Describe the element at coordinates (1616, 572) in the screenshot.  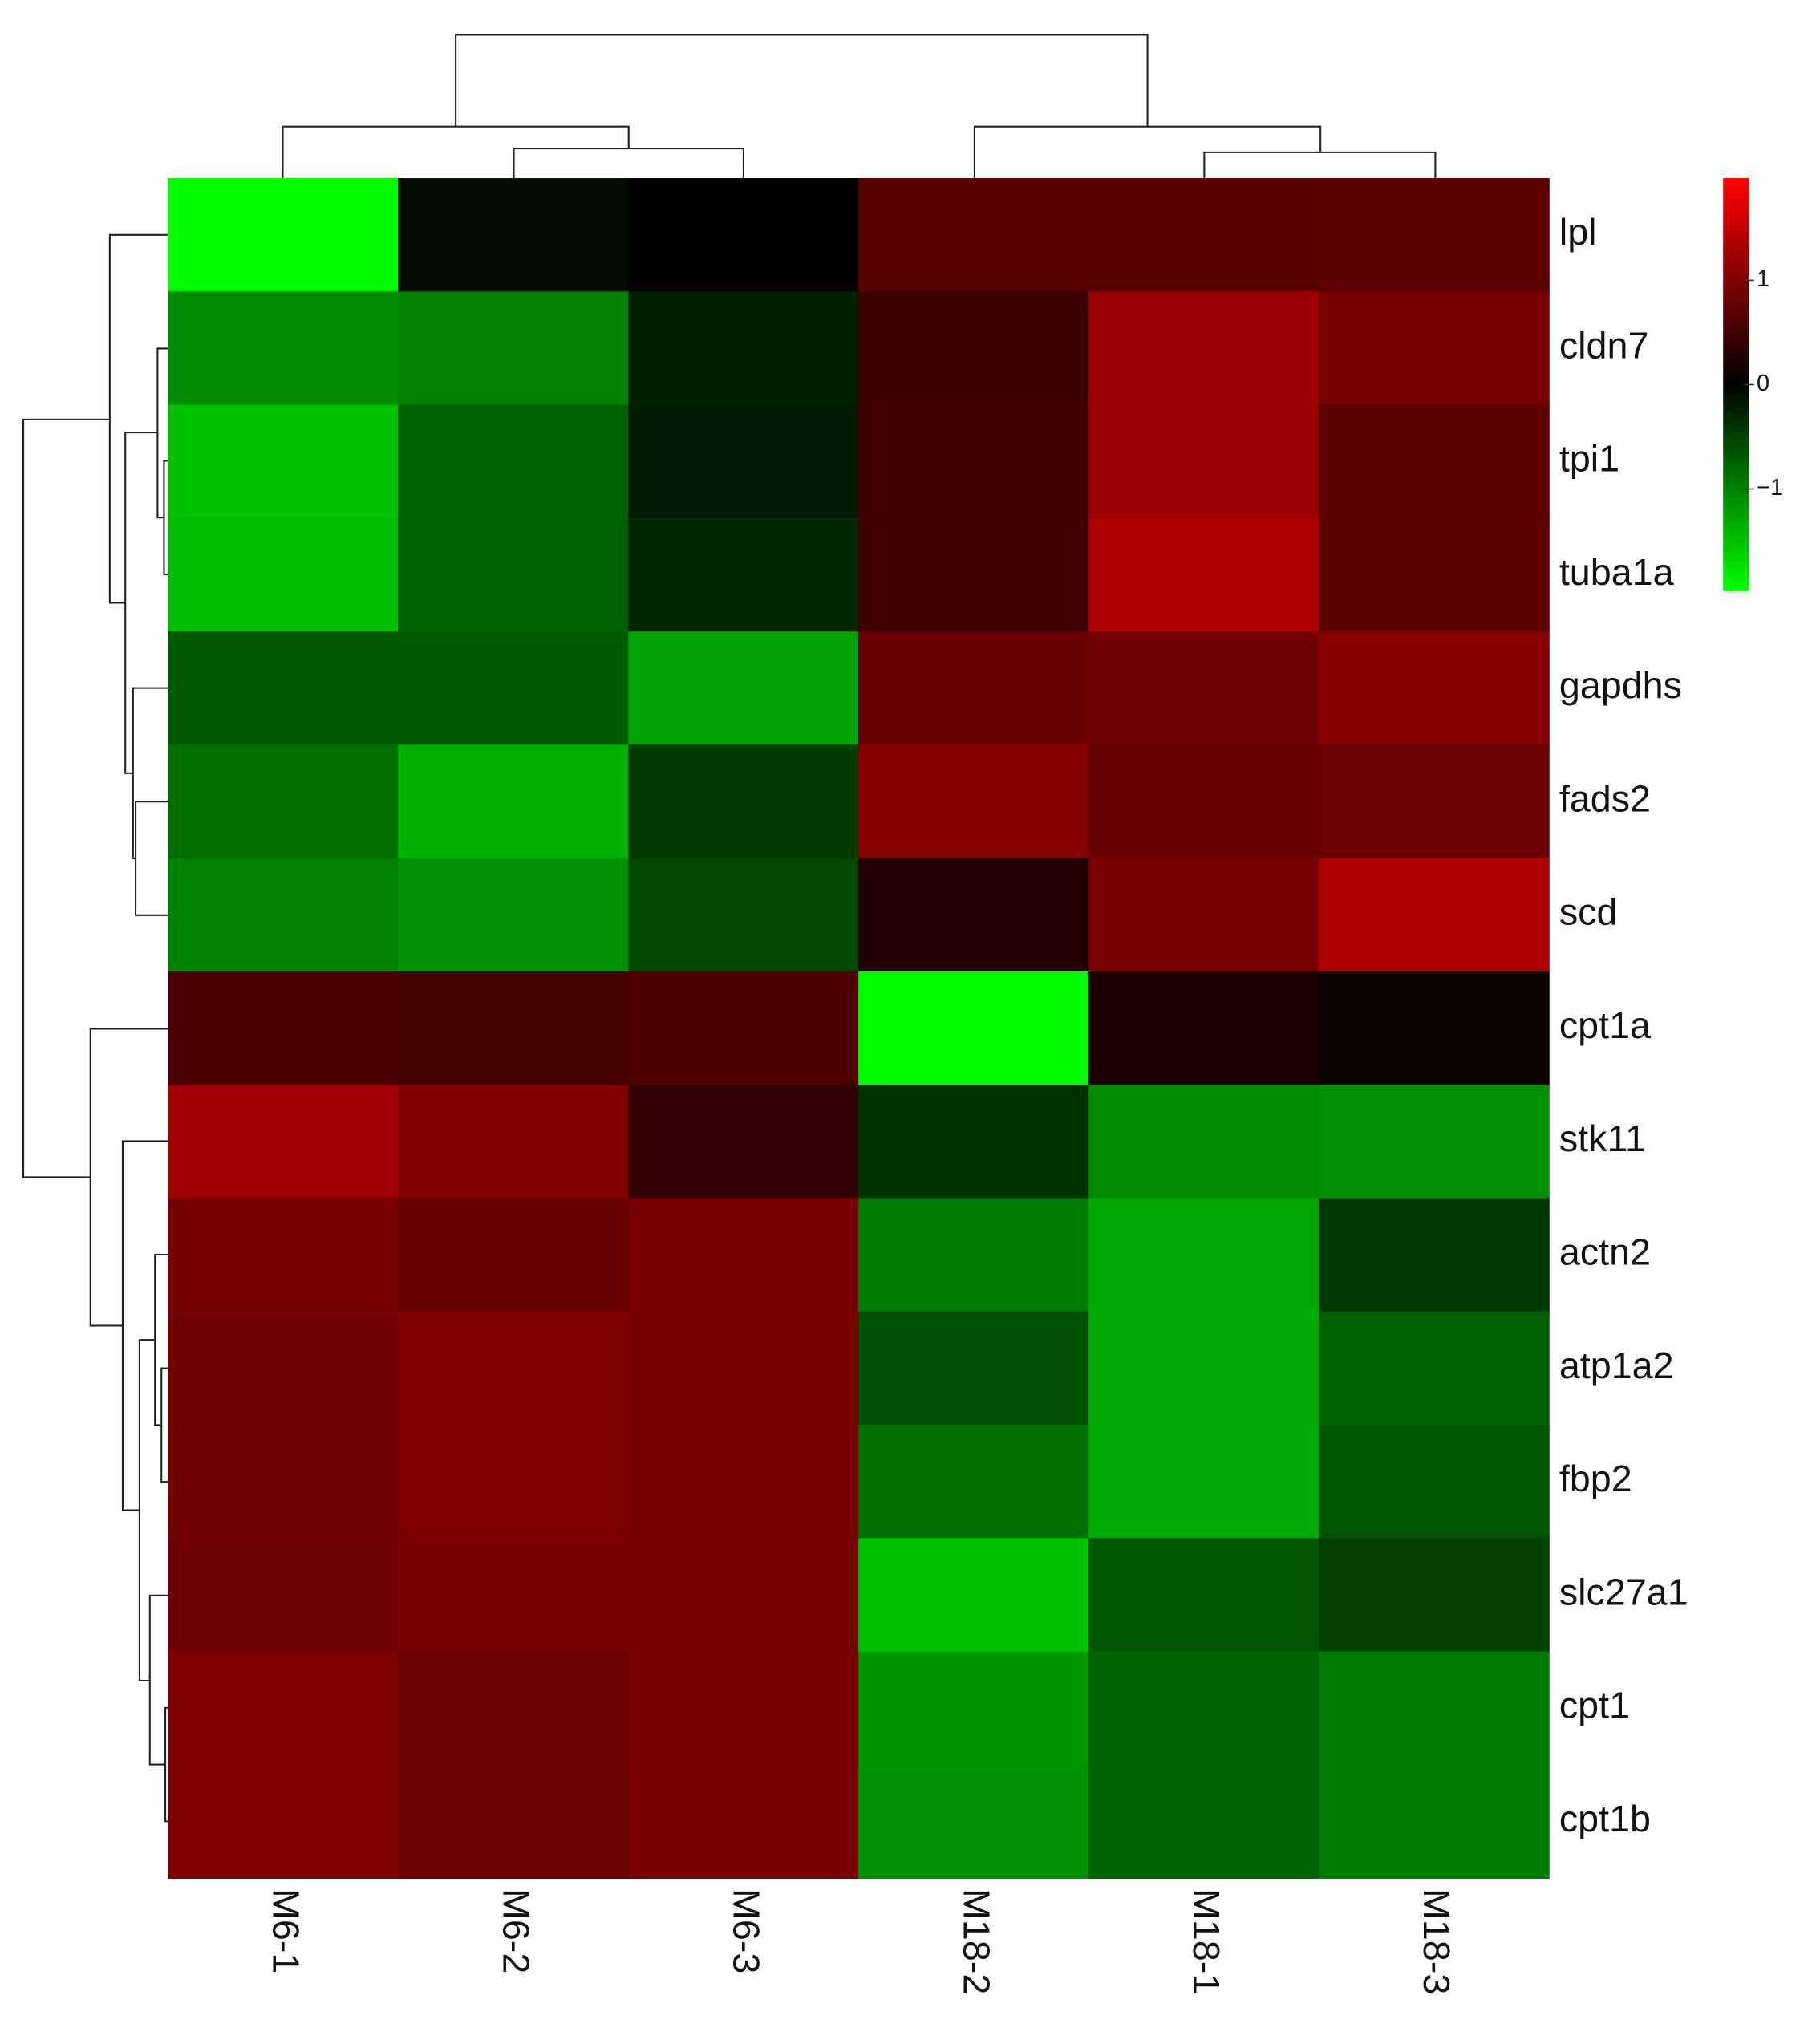
I see `row-label: tuba1a` at that location.